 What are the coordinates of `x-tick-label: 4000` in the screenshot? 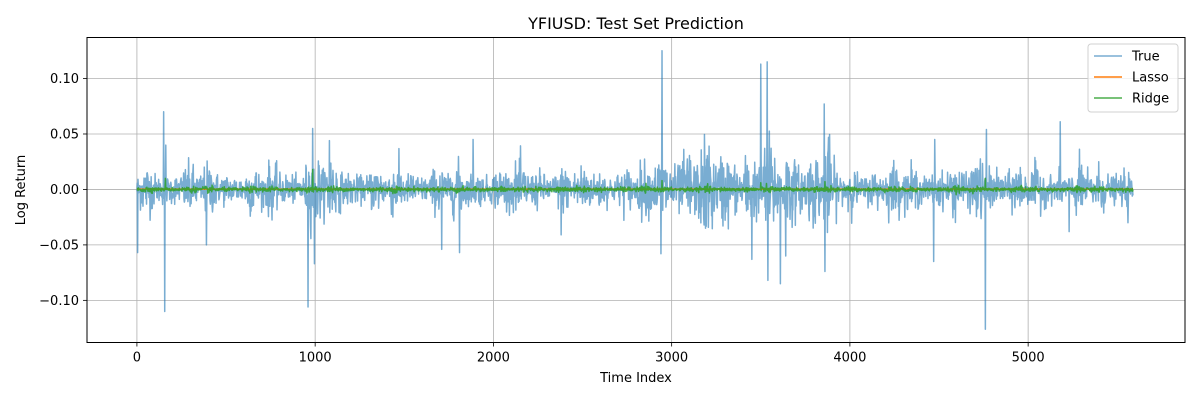 It's located at (849, 358).